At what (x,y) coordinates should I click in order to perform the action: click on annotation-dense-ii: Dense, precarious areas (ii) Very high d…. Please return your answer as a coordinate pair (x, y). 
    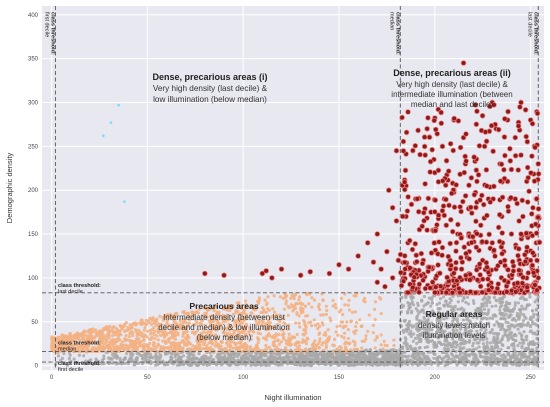
    Looking at the image, I should click on (451, 88).